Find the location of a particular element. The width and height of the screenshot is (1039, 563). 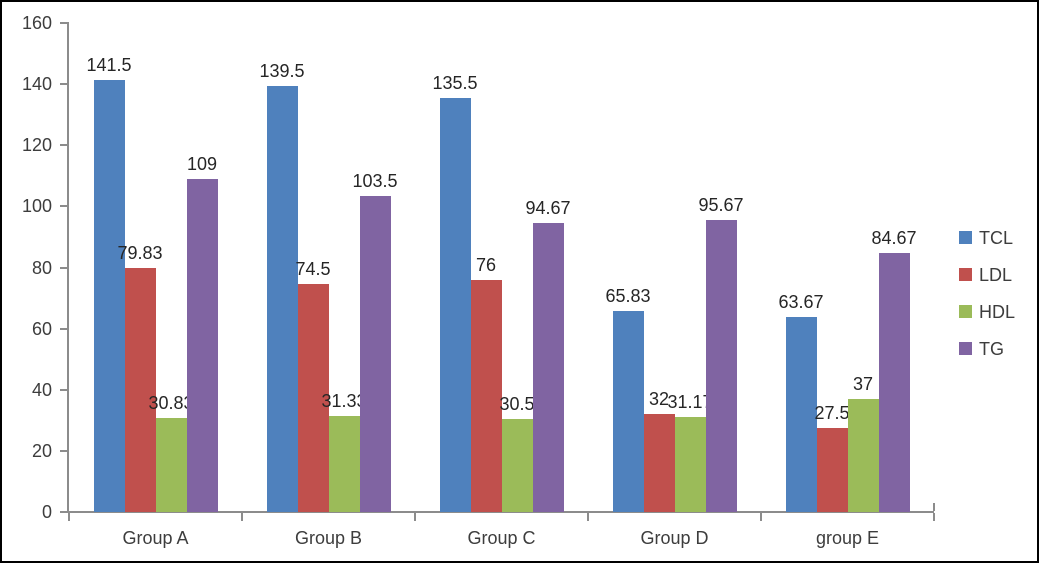

legend-item-hdl: HDL is located at coordinates (987, 311).